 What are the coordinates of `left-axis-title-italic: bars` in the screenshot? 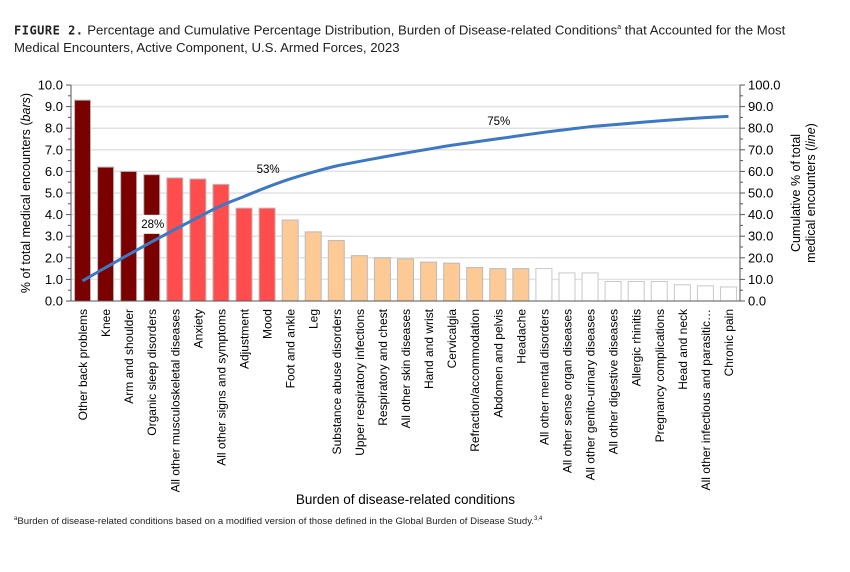 It's located at (26, 109).